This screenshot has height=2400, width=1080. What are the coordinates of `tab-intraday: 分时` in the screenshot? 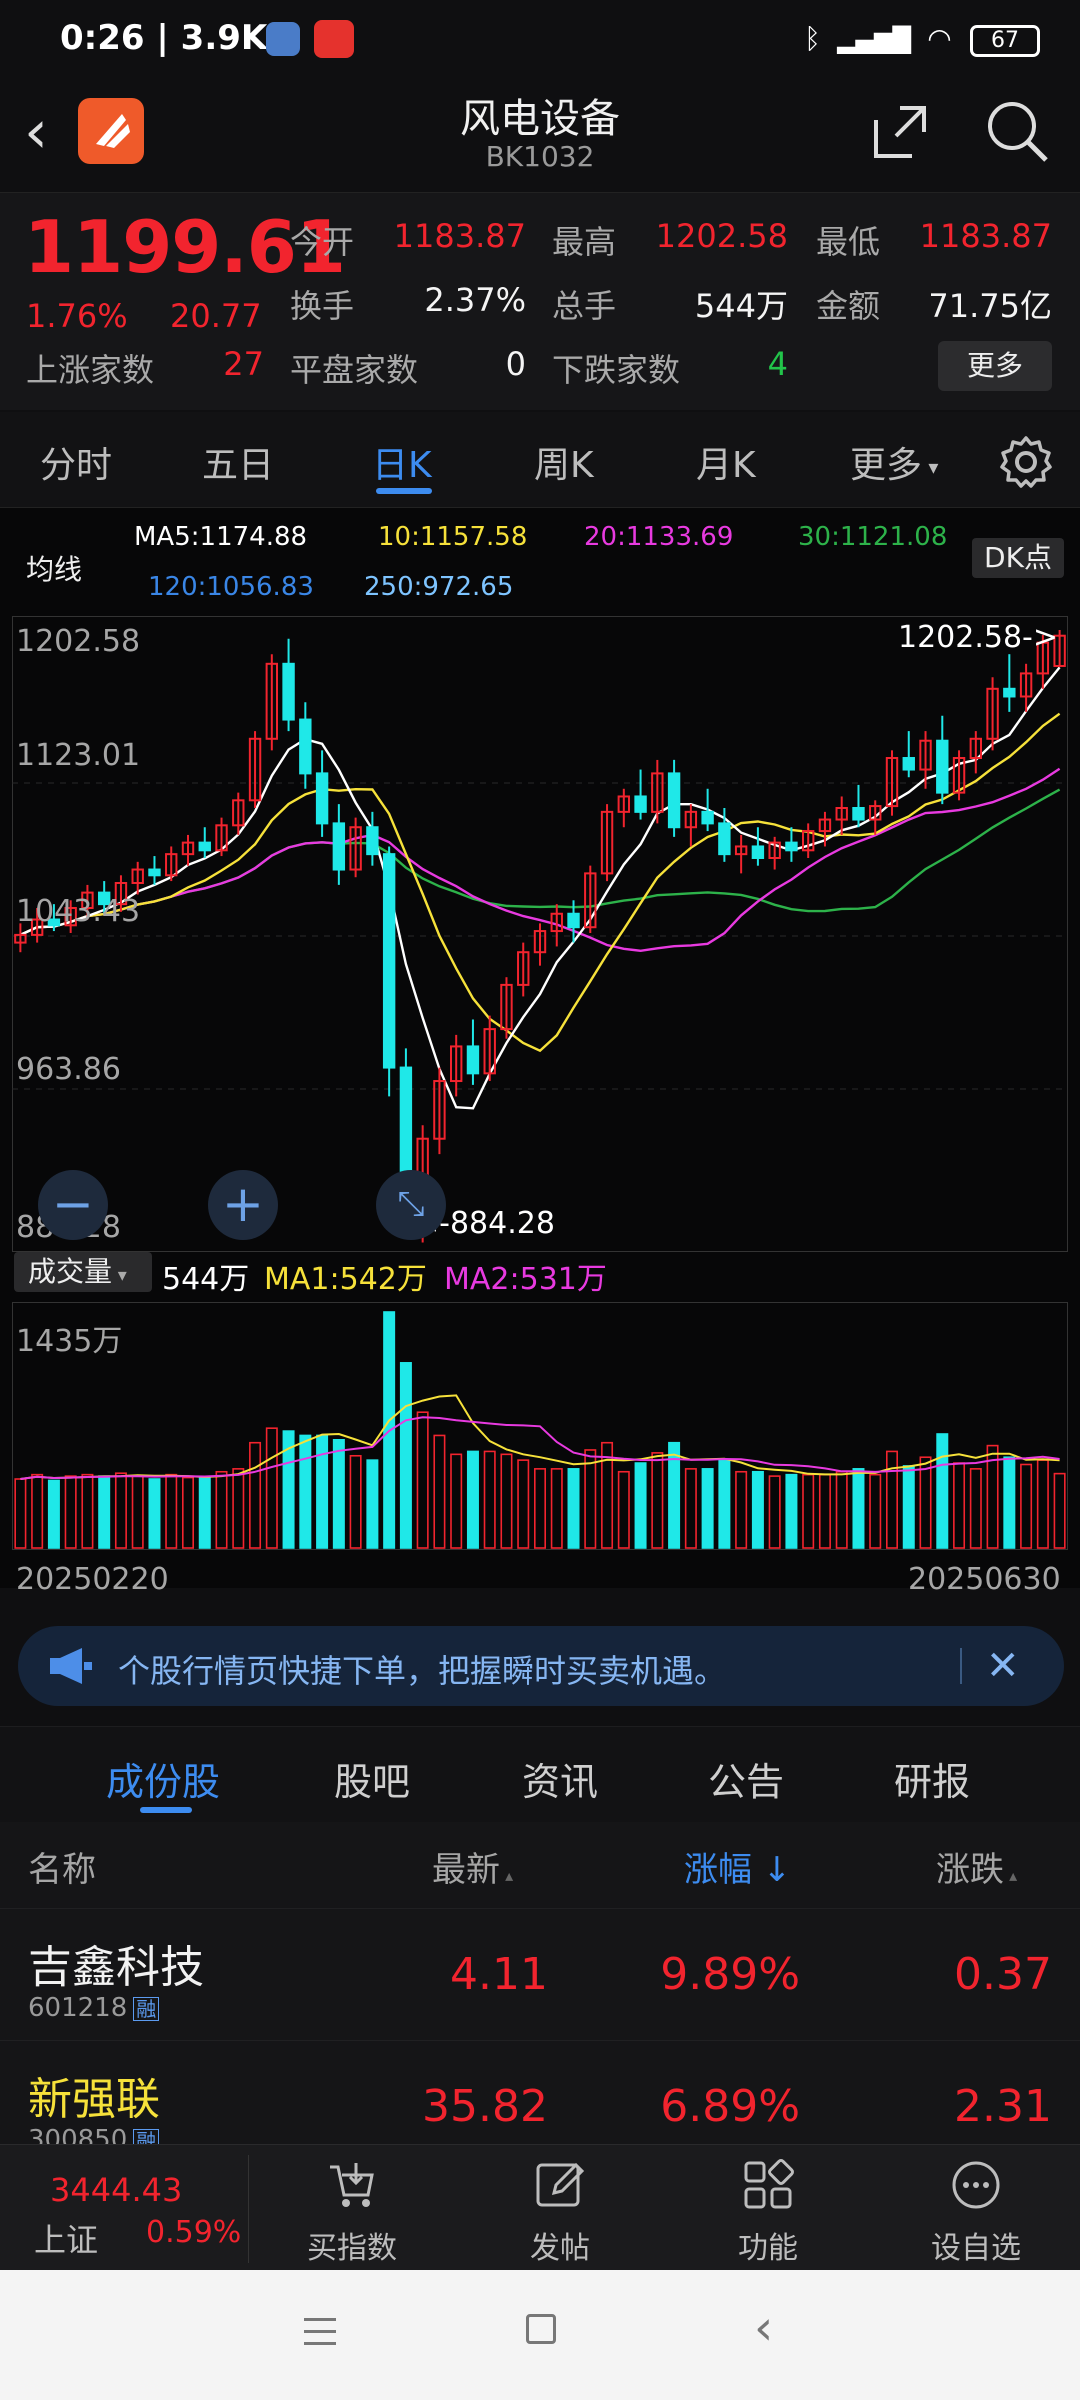 It's located at (76, 465).